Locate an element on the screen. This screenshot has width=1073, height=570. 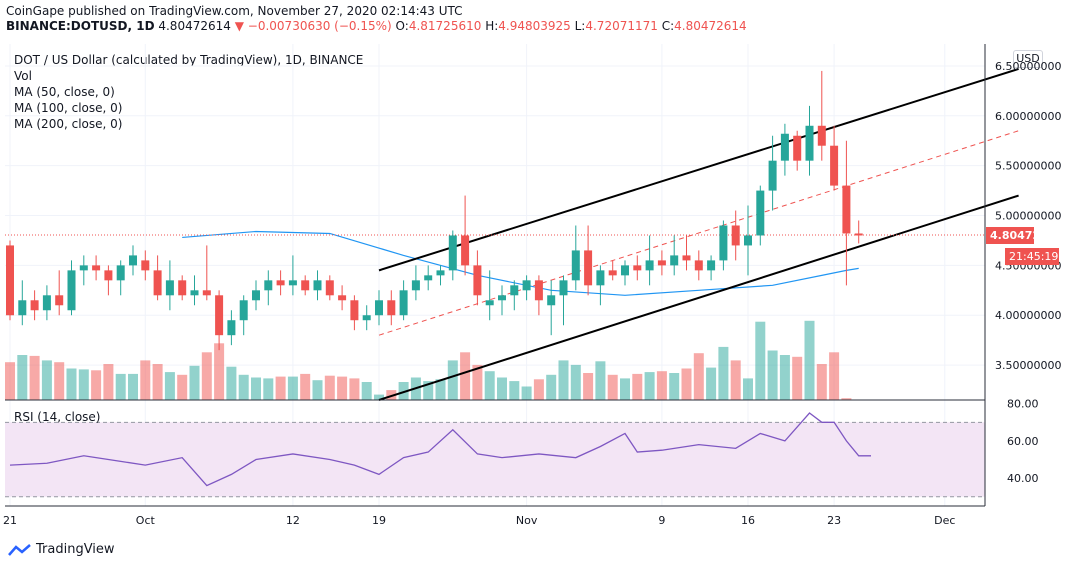
legend-ma50: MA (50, close, 0) is located at coordinates (64, 92).